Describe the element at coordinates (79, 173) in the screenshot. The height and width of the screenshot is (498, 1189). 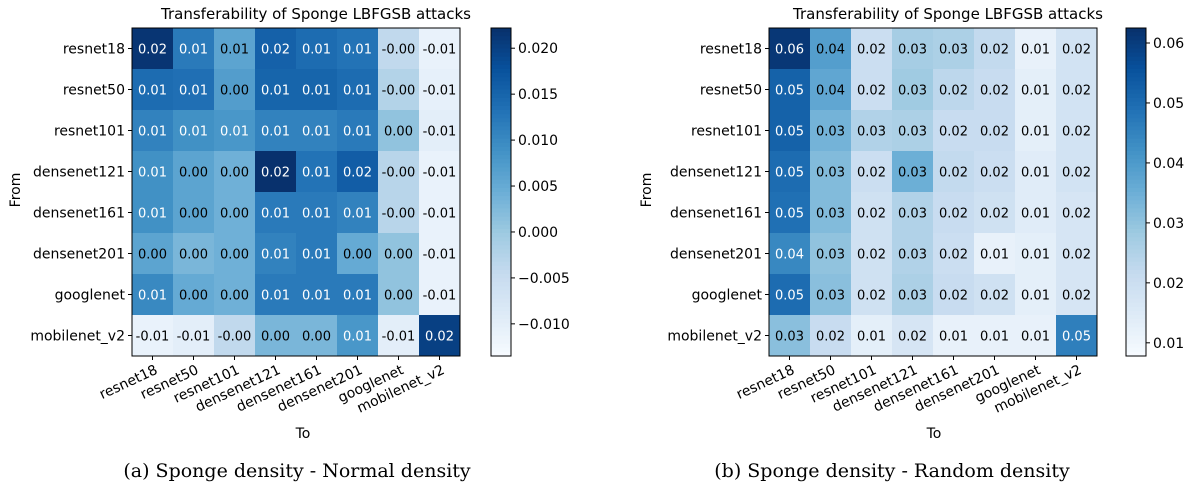
I see `y-tick-label: densenet121` at that location.